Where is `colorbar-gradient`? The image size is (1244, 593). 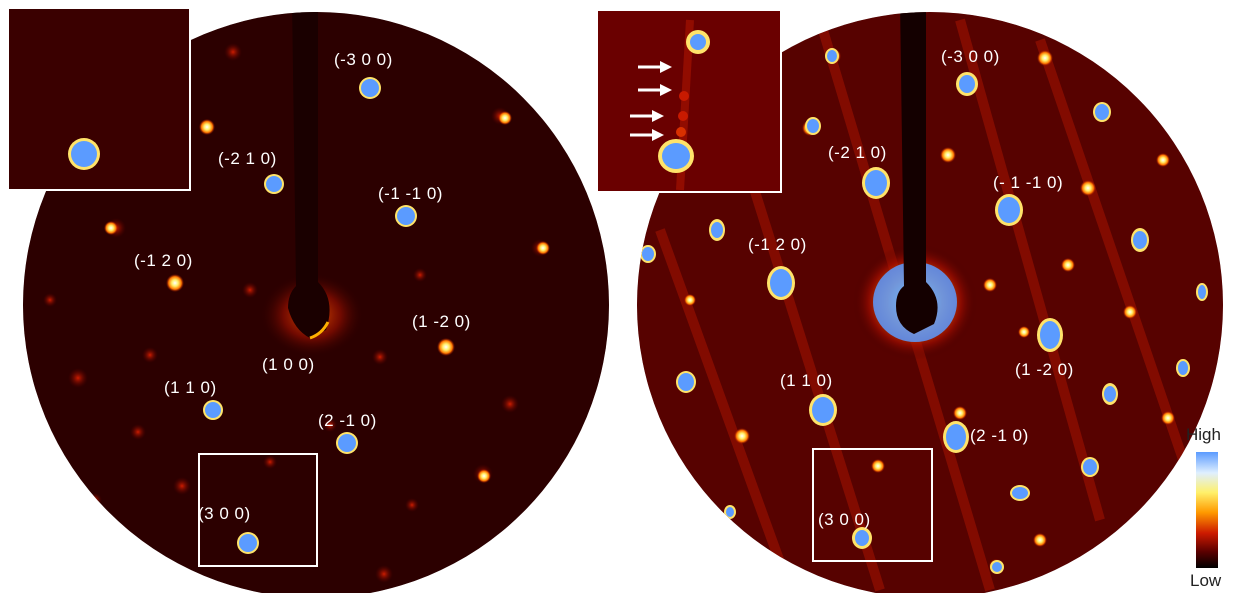
colorbar-gradient is located at coordinates (1207, 510).